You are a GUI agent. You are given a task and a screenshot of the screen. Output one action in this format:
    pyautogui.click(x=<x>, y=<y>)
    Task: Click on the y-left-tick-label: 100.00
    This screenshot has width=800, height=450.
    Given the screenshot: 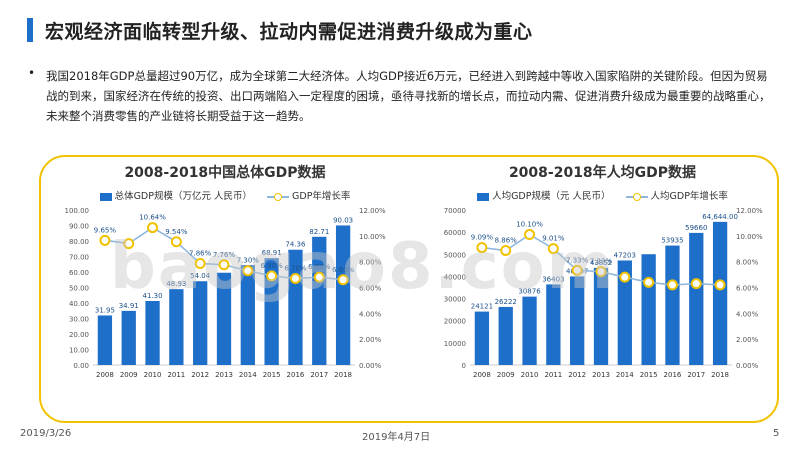 What is the action you would take?
    pyautogui.click(x=77, y=211)
    